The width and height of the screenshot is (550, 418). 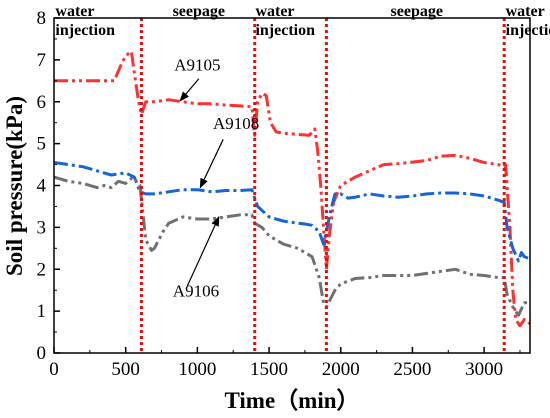 What do you see at coordinates (211, 164) in the screenshot?
I see `annotation-arrow-a9108` at bounding box center [211, 164].